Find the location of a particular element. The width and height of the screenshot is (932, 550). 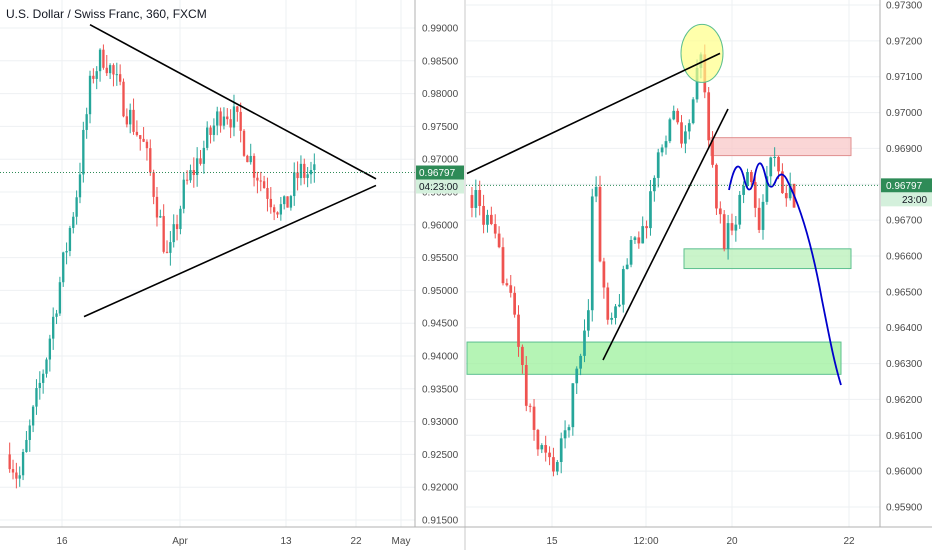

left-price-tick: 0.97000 is located at coordinates (440, 160).